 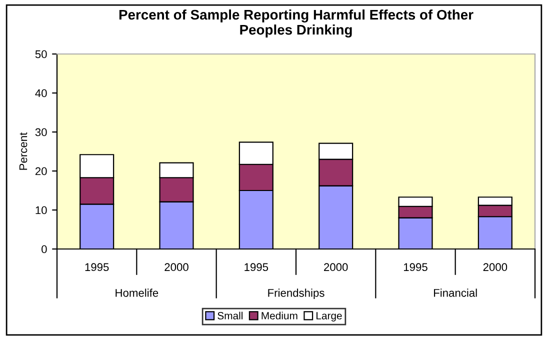 I want to click on y-tick-label: 30, so click(x=41, y=132).